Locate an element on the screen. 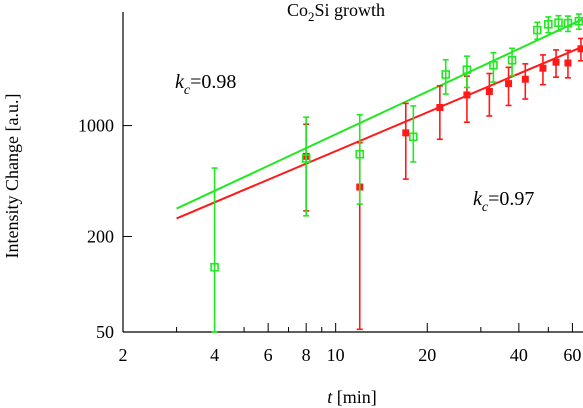 This screenshot has width=583, height=408. kc-green-k: k is located at coordinates (180, 82).